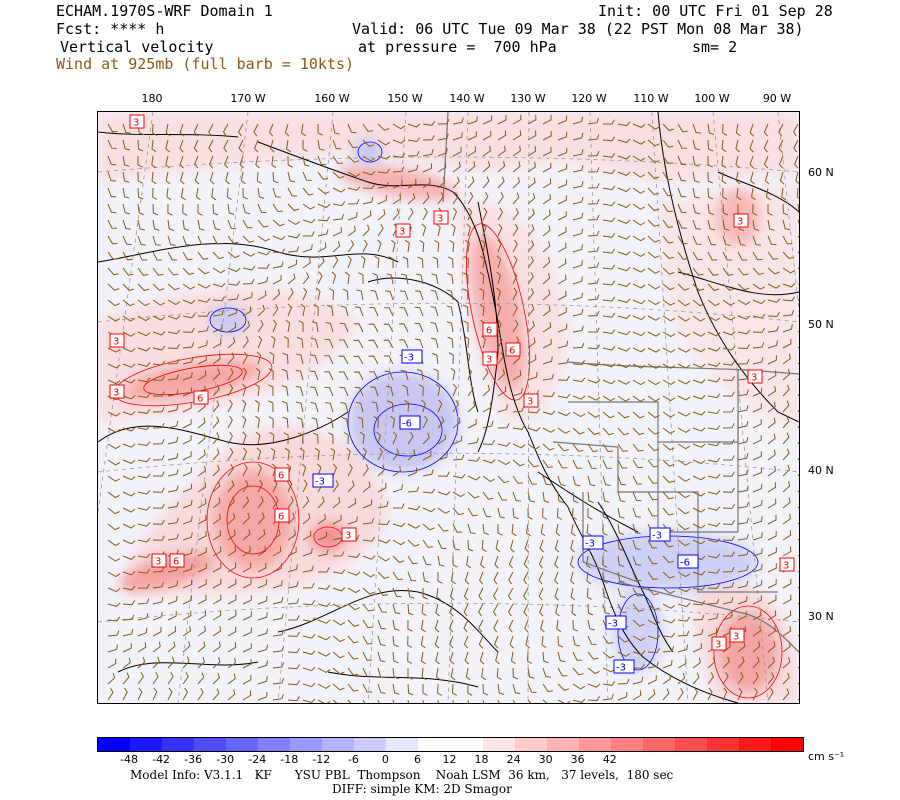 The height and width of the screenshot is (800, 900). What do you see at coordinates (353, 759) in the screenshot?
I see `colorbar-tick-label: -6` at bounding box center [353, 759].